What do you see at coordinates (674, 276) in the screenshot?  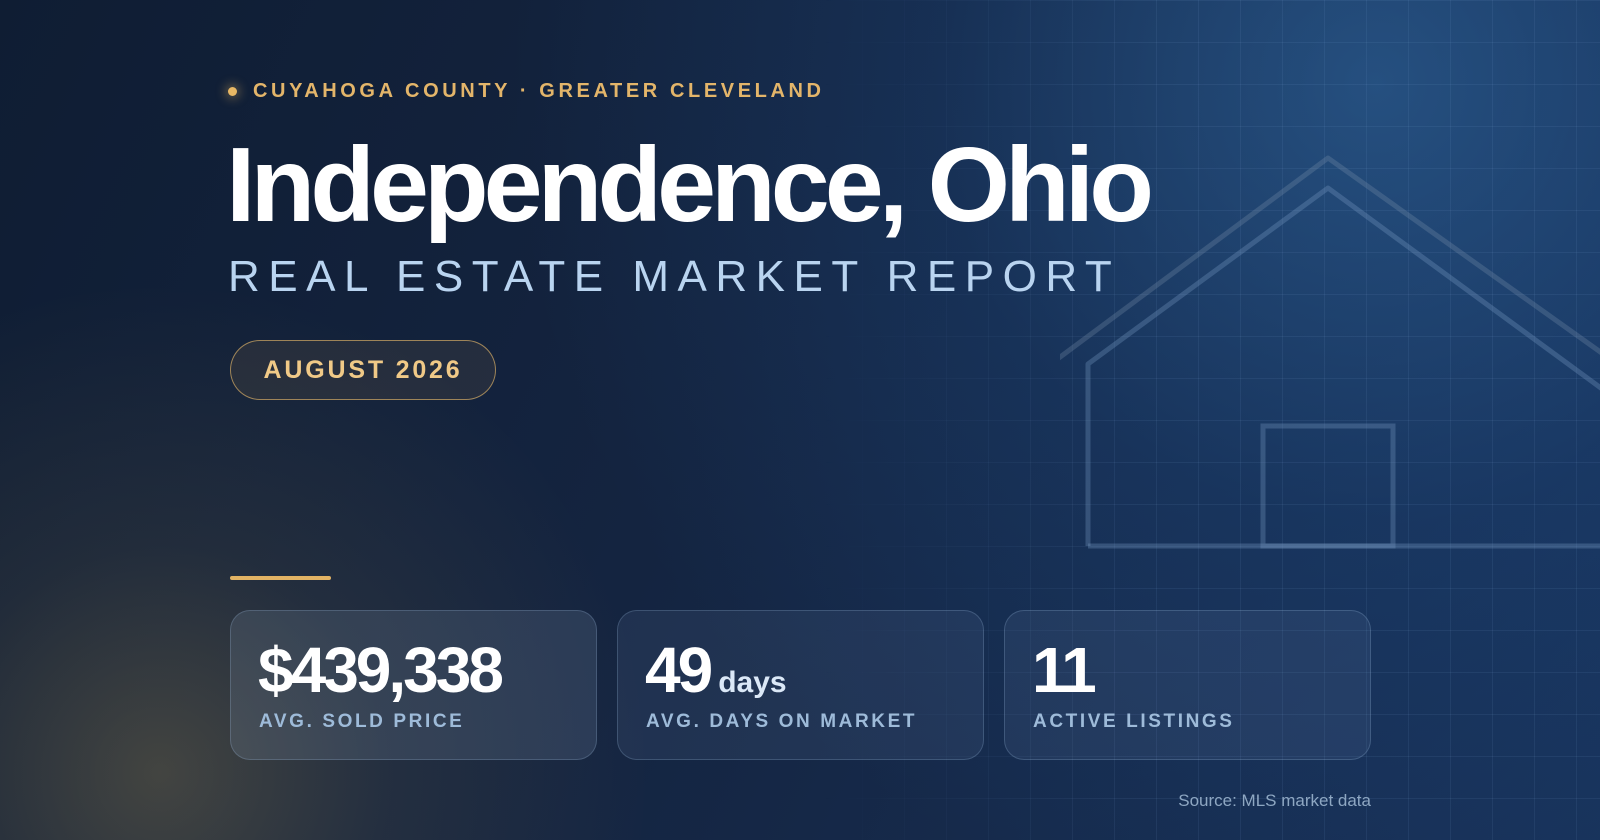 I see `report-subtitle: REAL ESTATE MARKET REPORT` at bounding box center [674, 276].